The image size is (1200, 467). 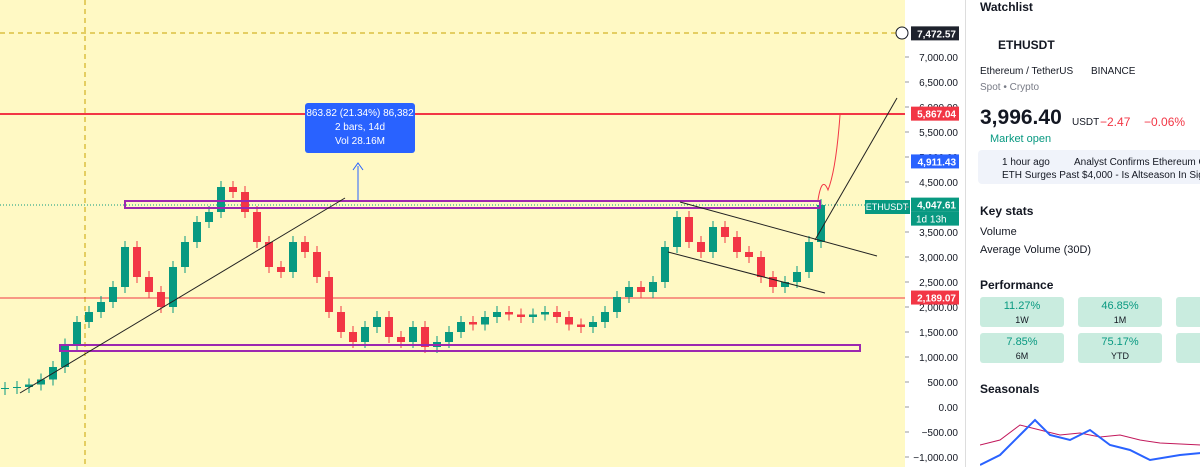 What do you see at coordinates (1120, 320) in the screenshot?
I see `perf-period: 1M` at bounding box center [1120, 320].